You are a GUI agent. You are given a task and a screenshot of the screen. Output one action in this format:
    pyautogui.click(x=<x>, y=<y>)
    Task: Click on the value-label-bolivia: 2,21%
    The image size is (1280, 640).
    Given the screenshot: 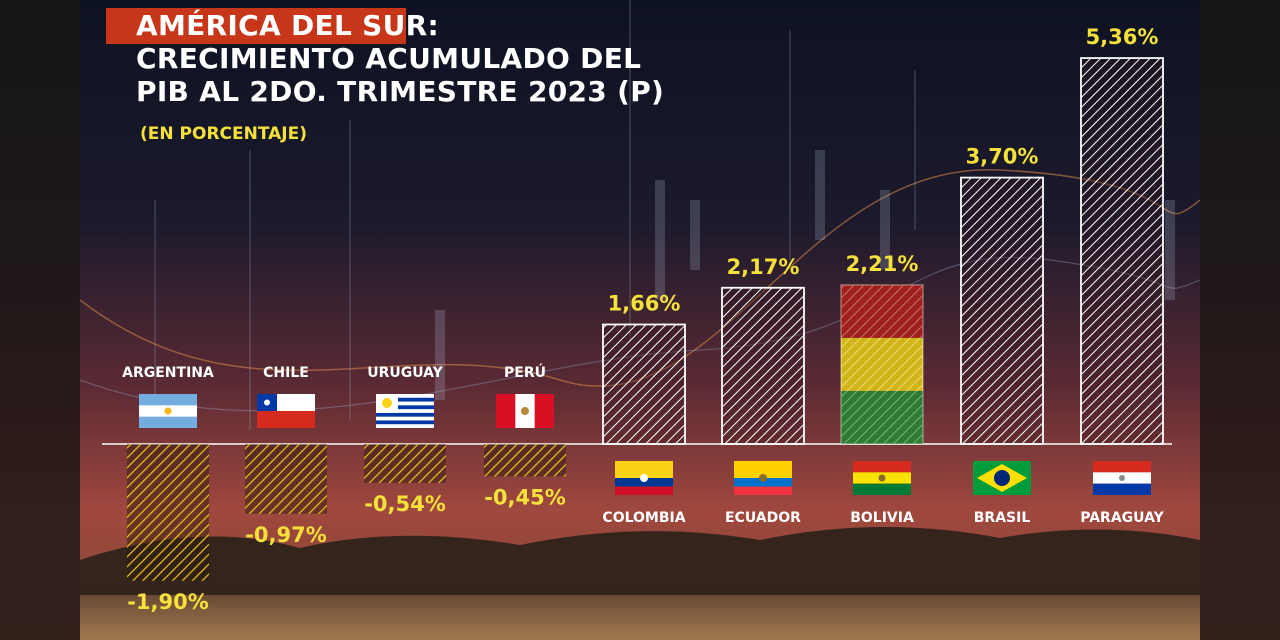 What is the action you would take?
    pyautogui.click(x=882, y=264)
    